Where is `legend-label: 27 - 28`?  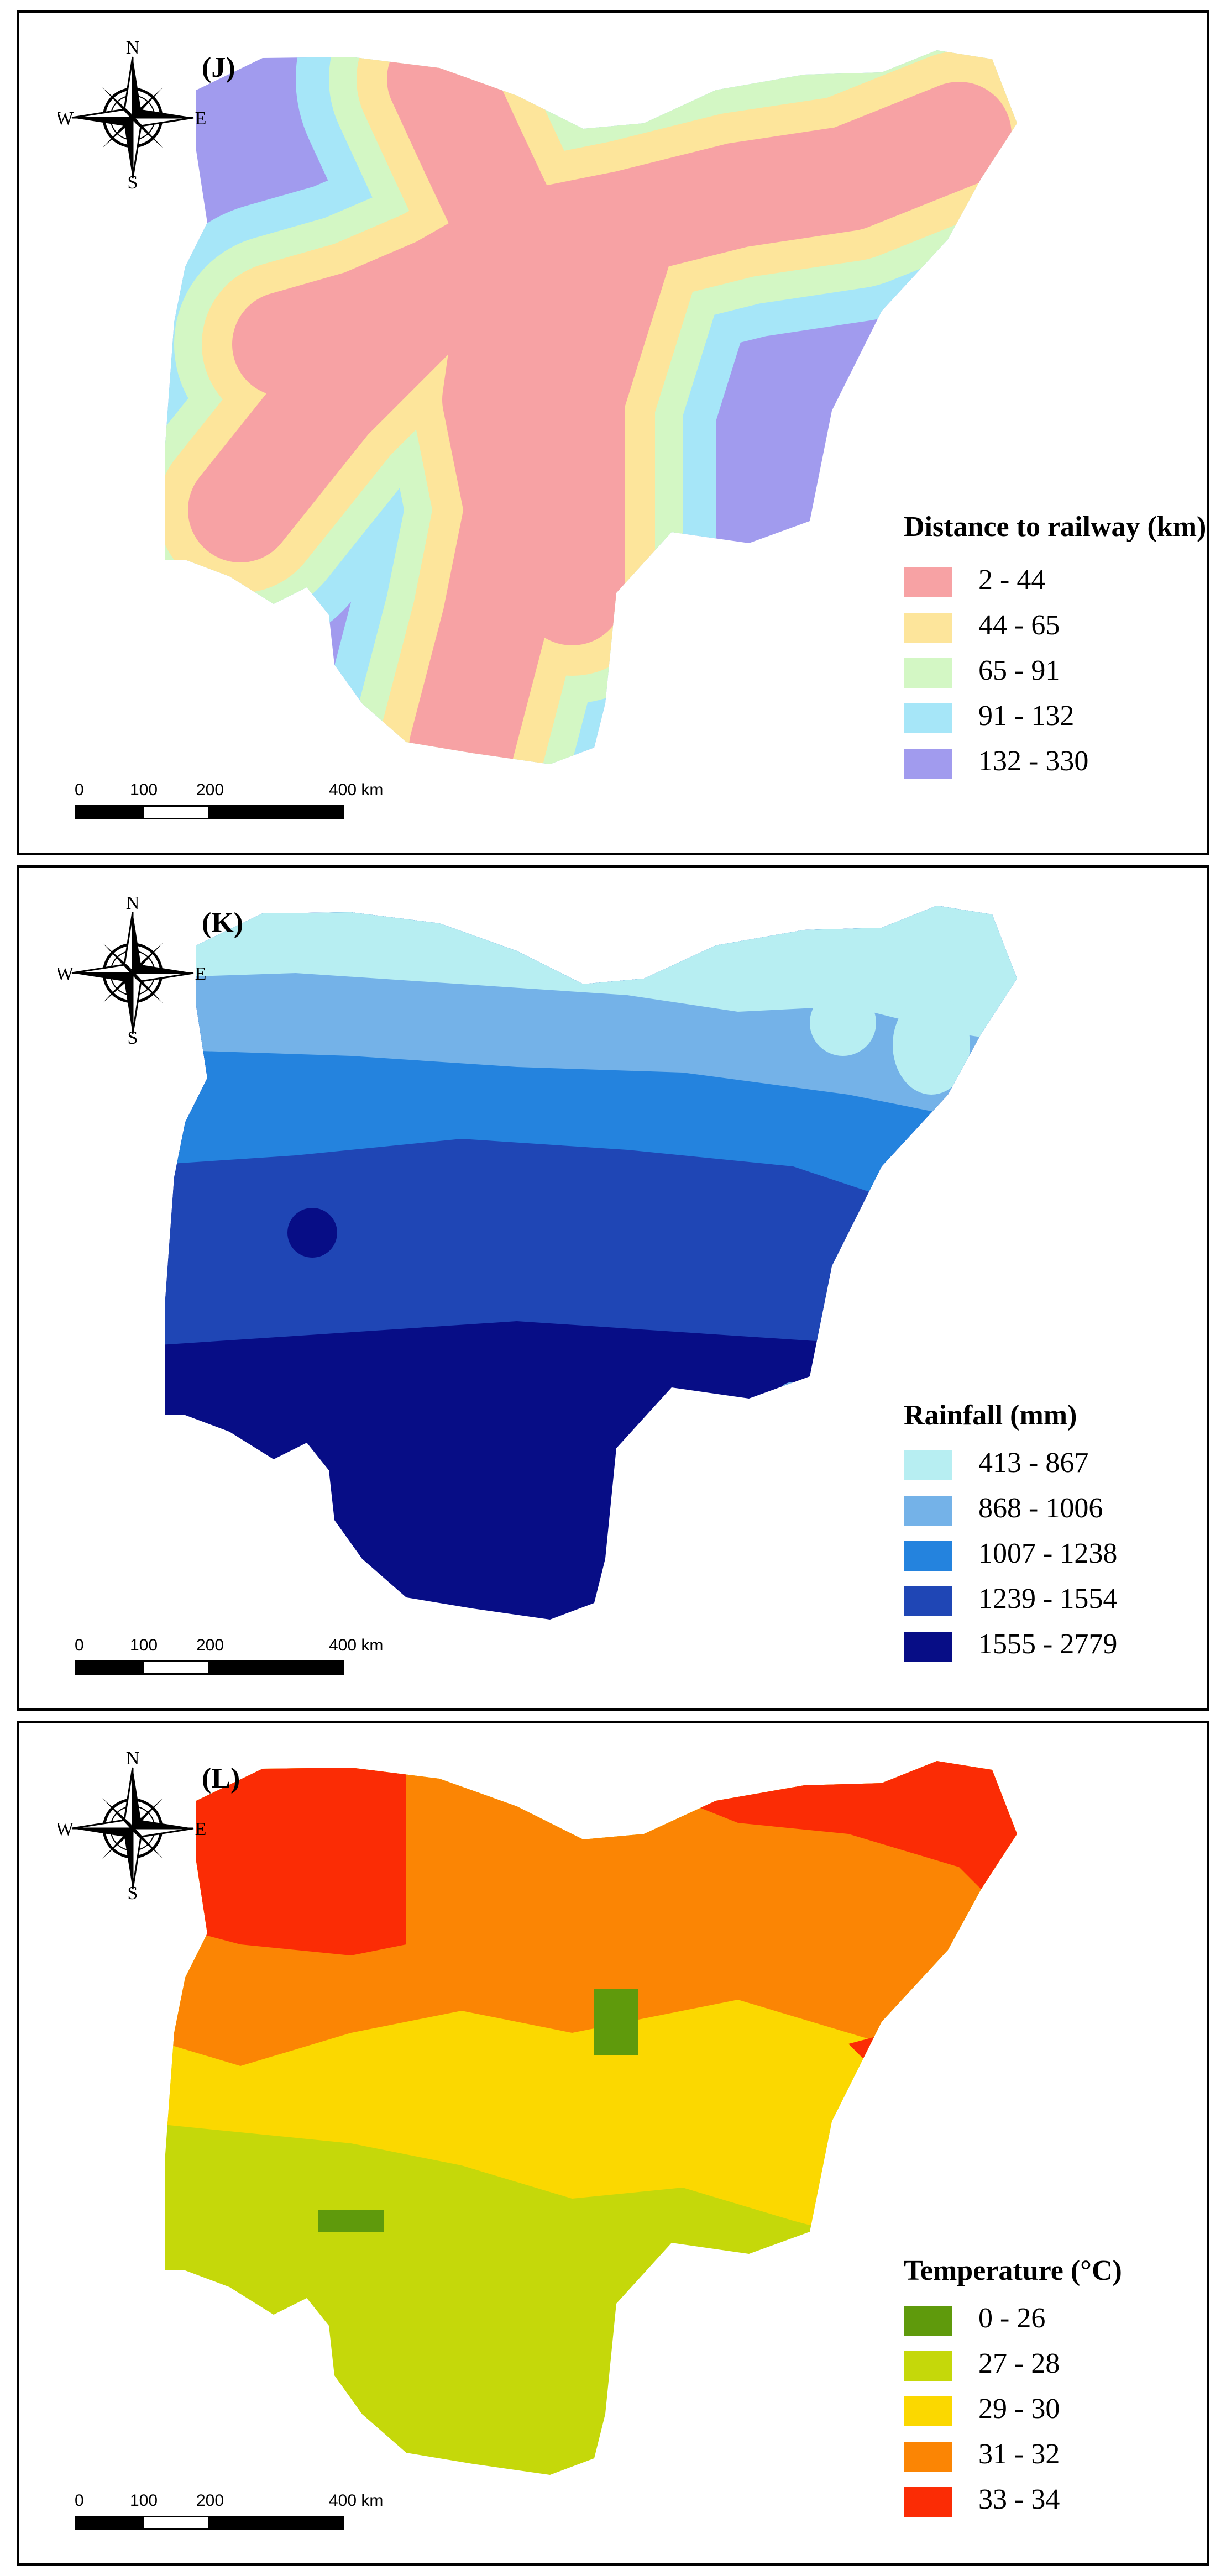
legend-label: 27 - 28 is located at coordinates (1019, 2363).